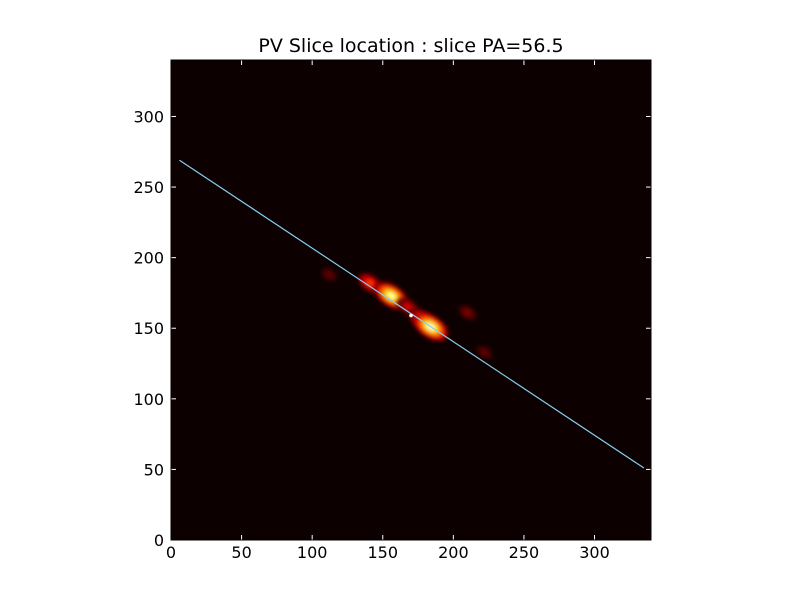 This screenshot has width=800, height=600. What do you see at coordinates (171, 552) in the screenshot?
I see `x-tick-label: 0` at bounding box center [171, 552].